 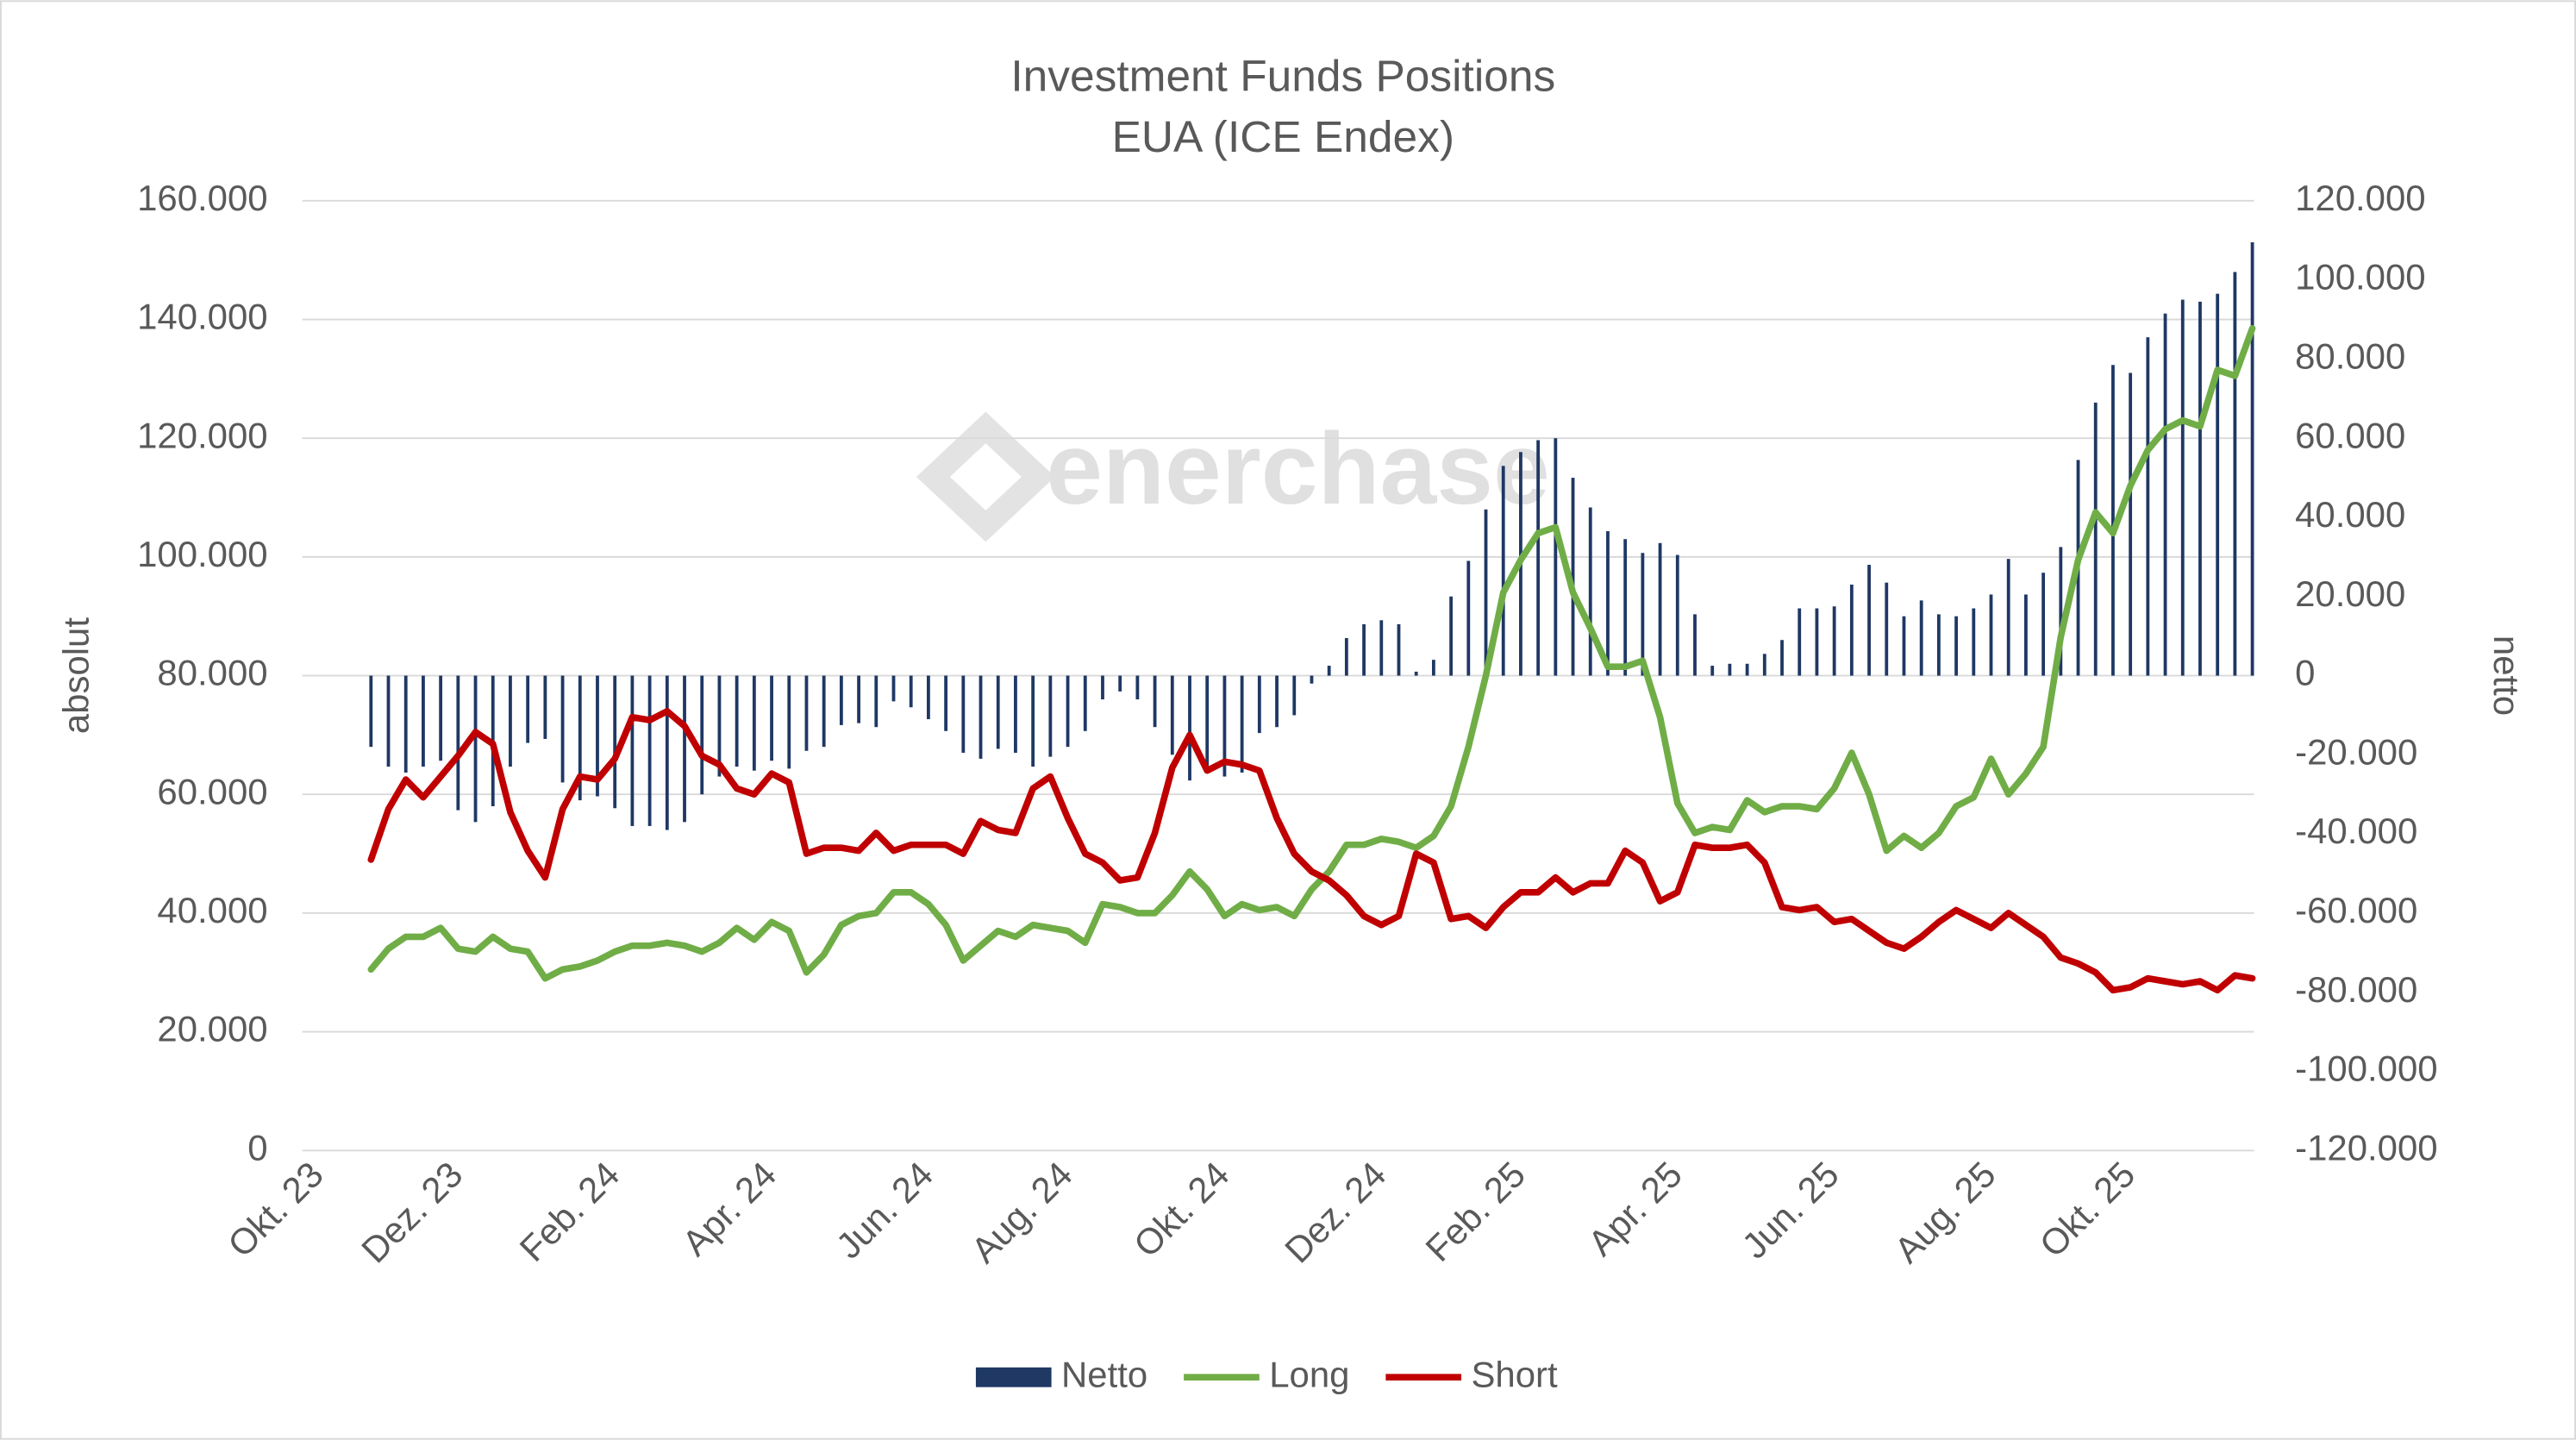 I want to click on y-tick-label: 120.000, so click(x=202, y=435).